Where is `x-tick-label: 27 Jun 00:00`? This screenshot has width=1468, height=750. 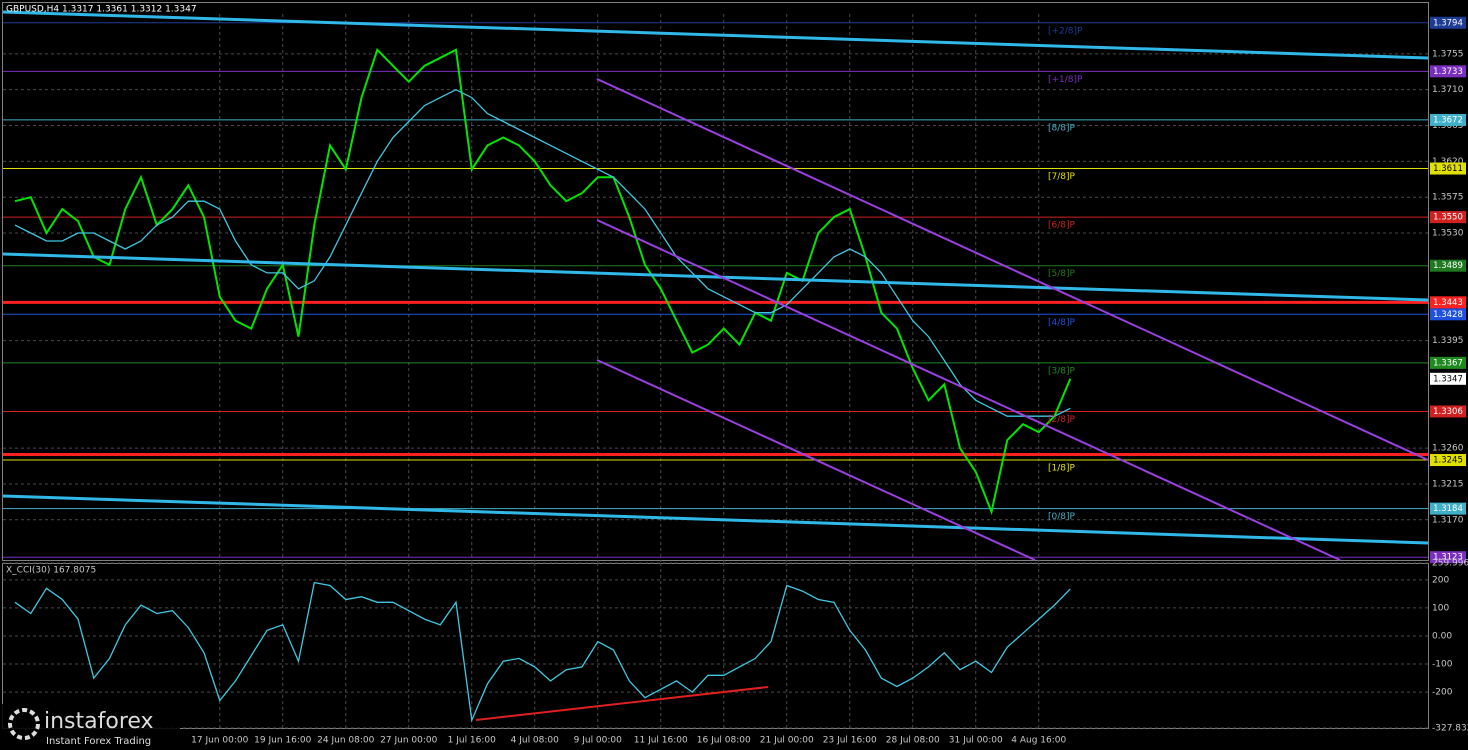 x-tick-label: 27 Jun 00:00 is located at coordinates (408, 741).